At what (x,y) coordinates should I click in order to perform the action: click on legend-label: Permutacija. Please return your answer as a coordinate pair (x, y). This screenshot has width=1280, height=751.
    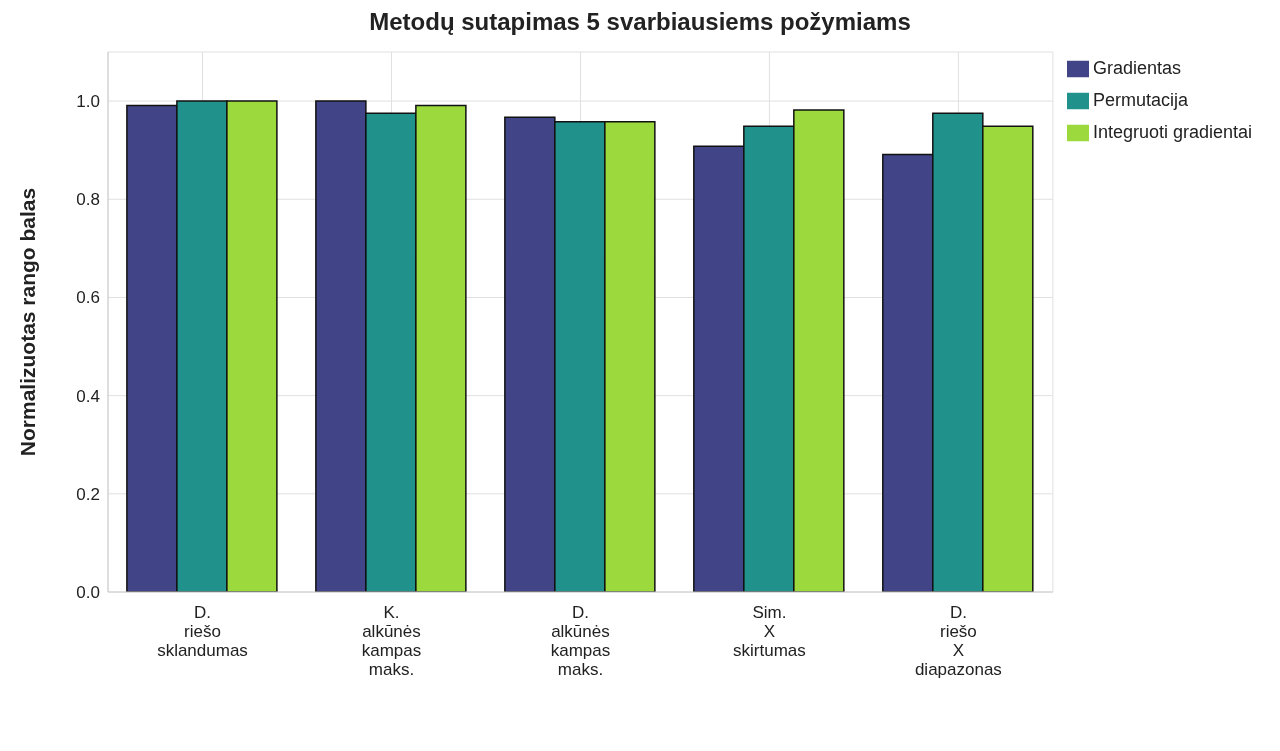
    Looking at the image, I should click on (1140, 100).